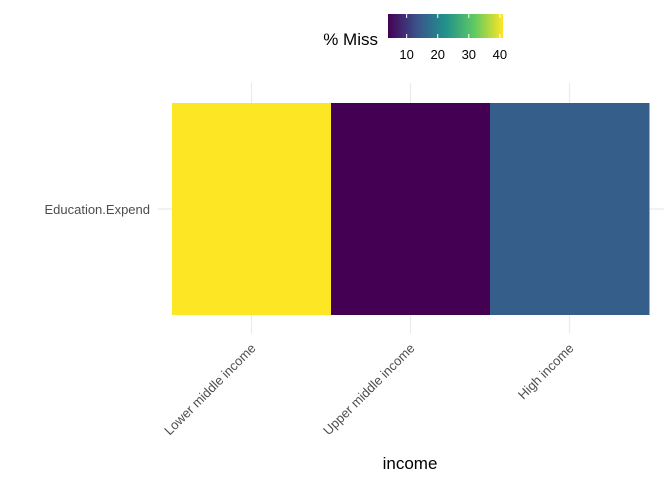  Describe the element at coordinates (410, 463) in the screenshot. I see `x-axis-title: income` at that location.